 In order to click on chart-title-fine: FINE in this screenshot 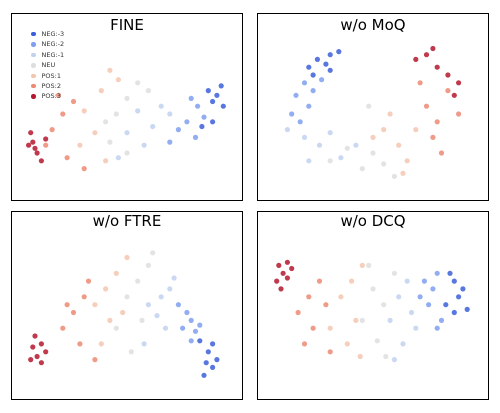, I will do `click(127, 25)`.